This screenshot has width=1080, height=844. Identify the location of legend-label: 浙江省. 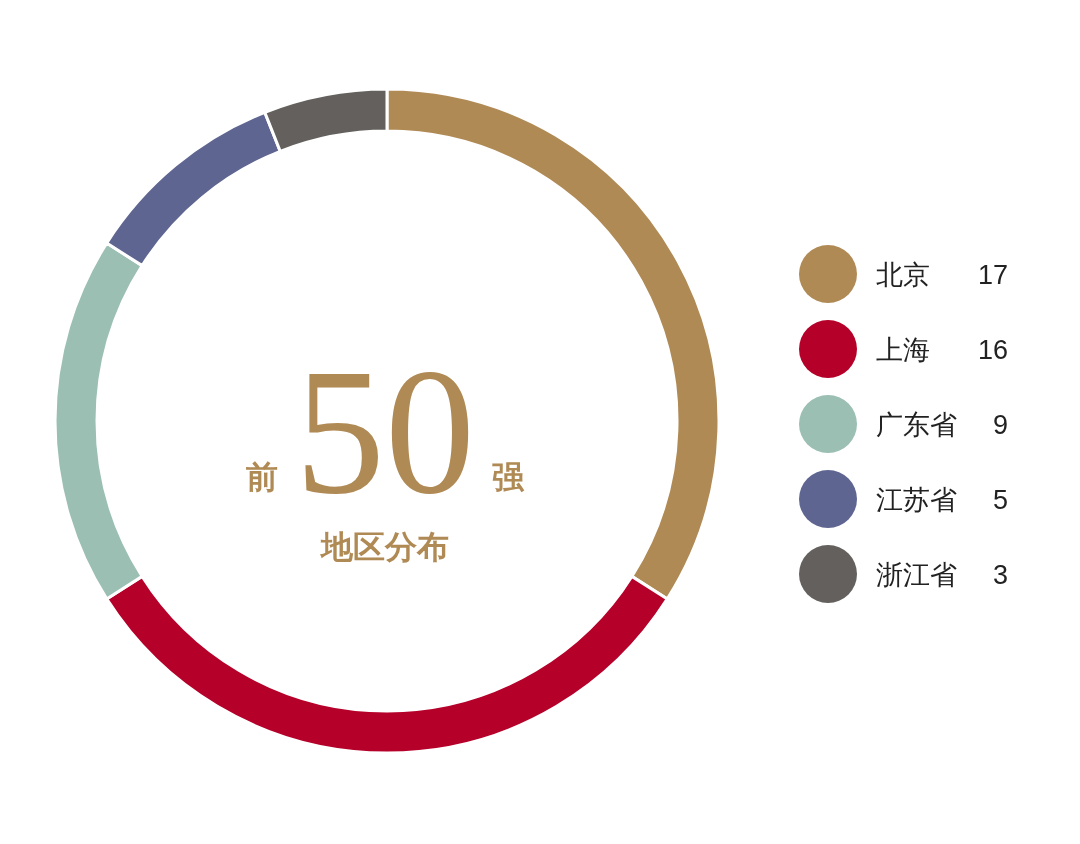
(916, 575).